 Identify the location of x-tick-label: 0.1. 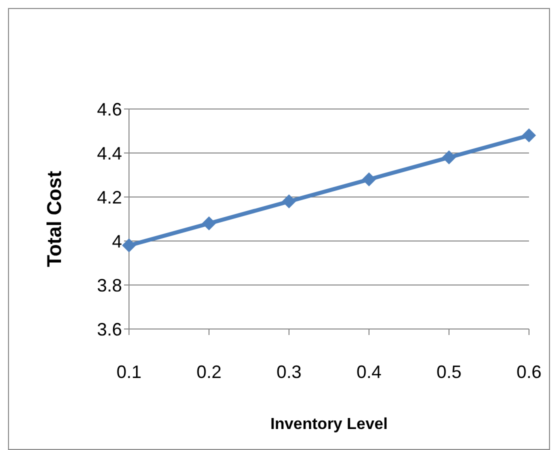
(129, 372).